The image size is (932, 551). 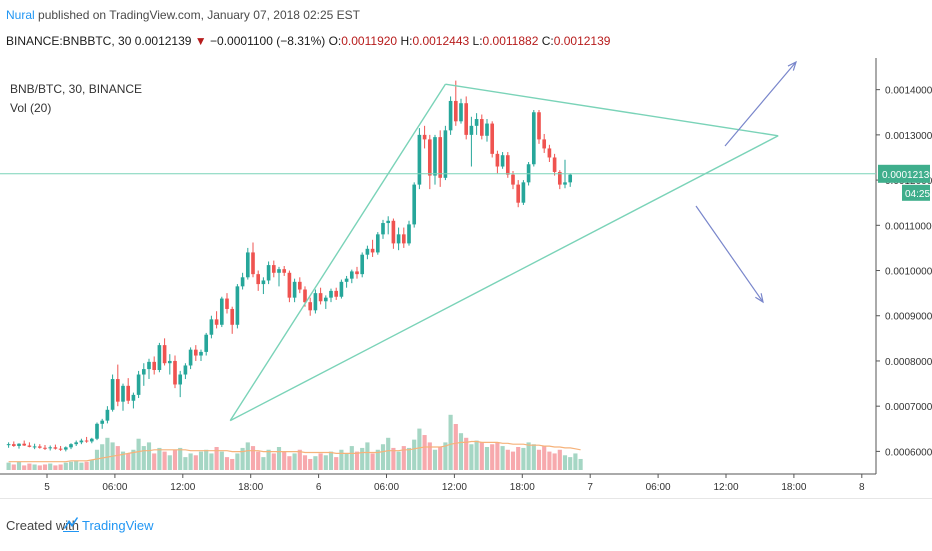 I want to click on down-arrow-icon: ▼, so click(x=200, y=41).